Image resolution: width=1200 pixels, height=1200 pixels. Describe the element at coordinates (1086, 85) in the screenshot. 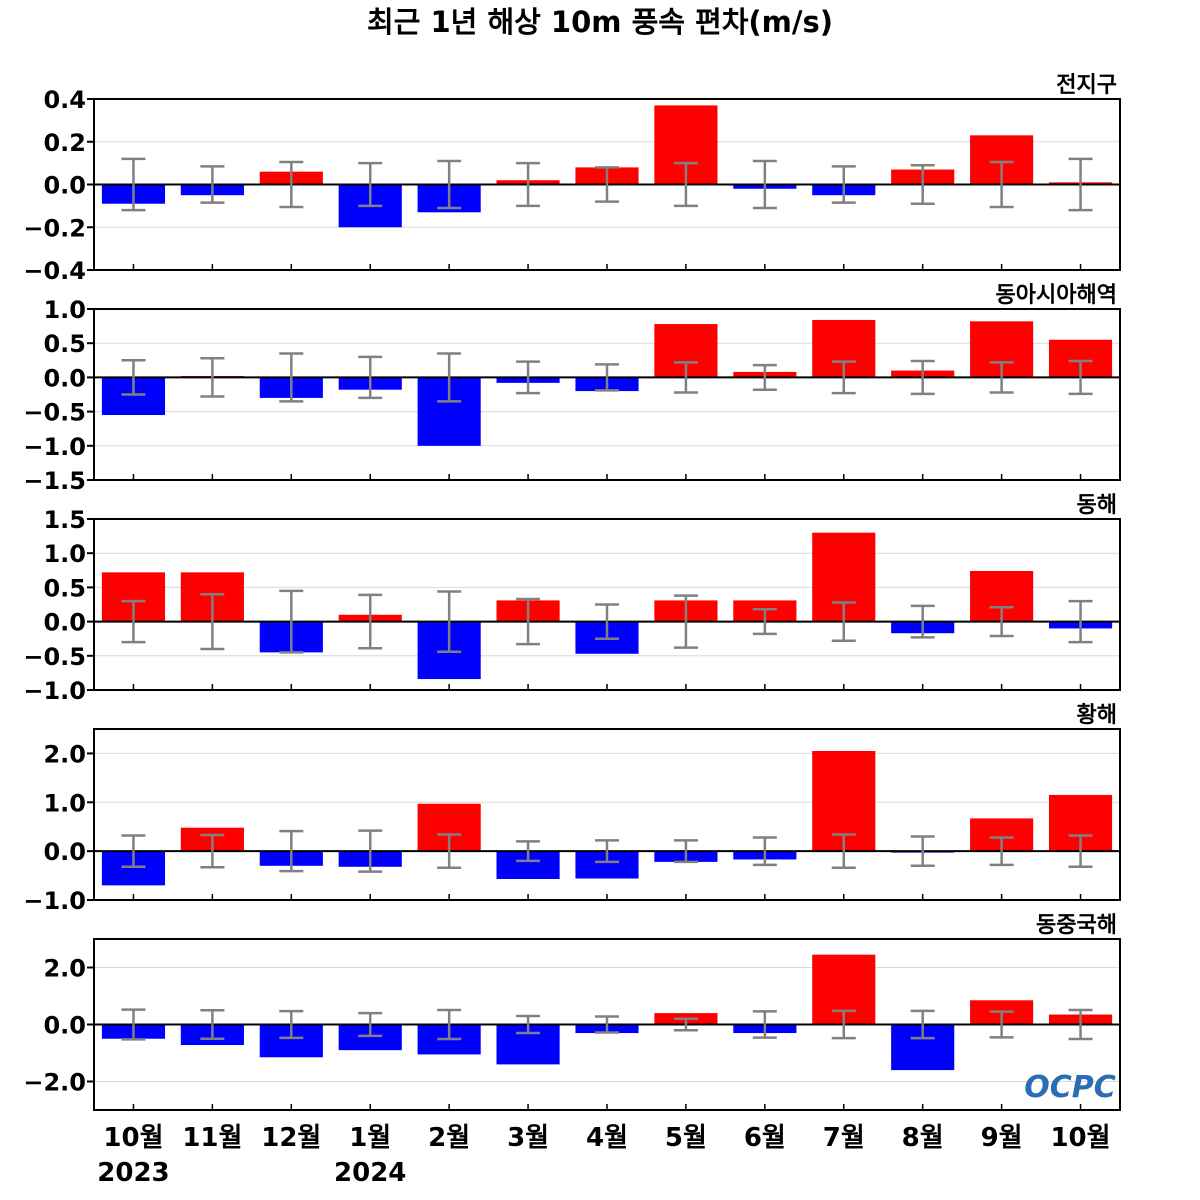

I see `panel-title: 전지구` at that location.